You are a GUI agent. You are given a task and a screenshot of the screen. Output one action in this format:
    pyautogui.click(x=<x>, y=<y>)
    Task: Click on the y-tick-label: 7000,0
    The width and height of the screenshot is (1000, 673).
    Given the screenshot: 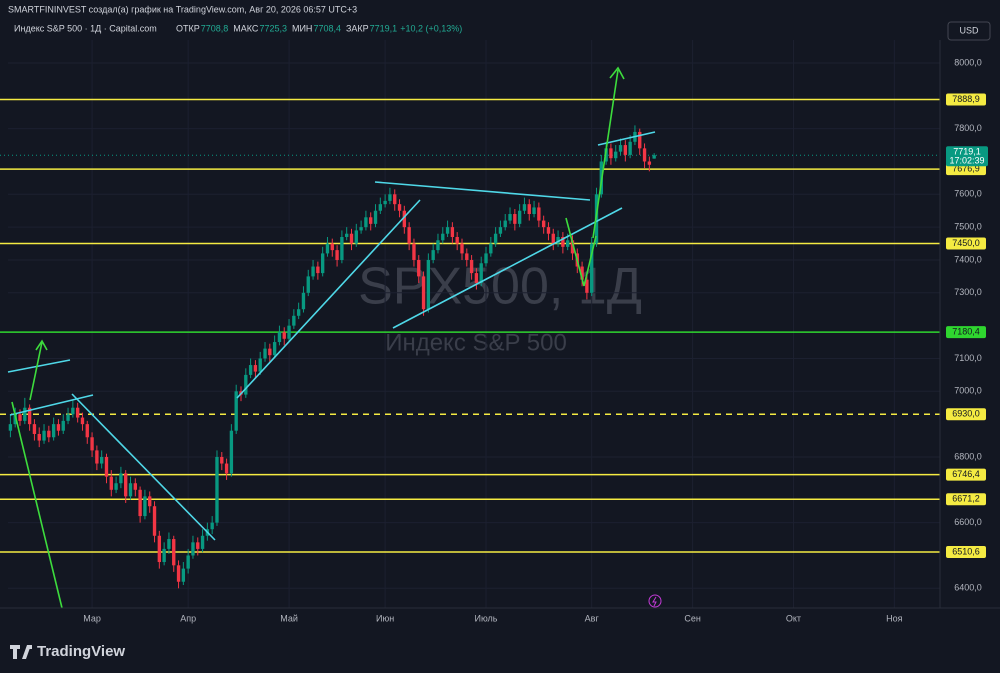 What is the action you would take?
    pyautogui.click(x=968, y=391)
    